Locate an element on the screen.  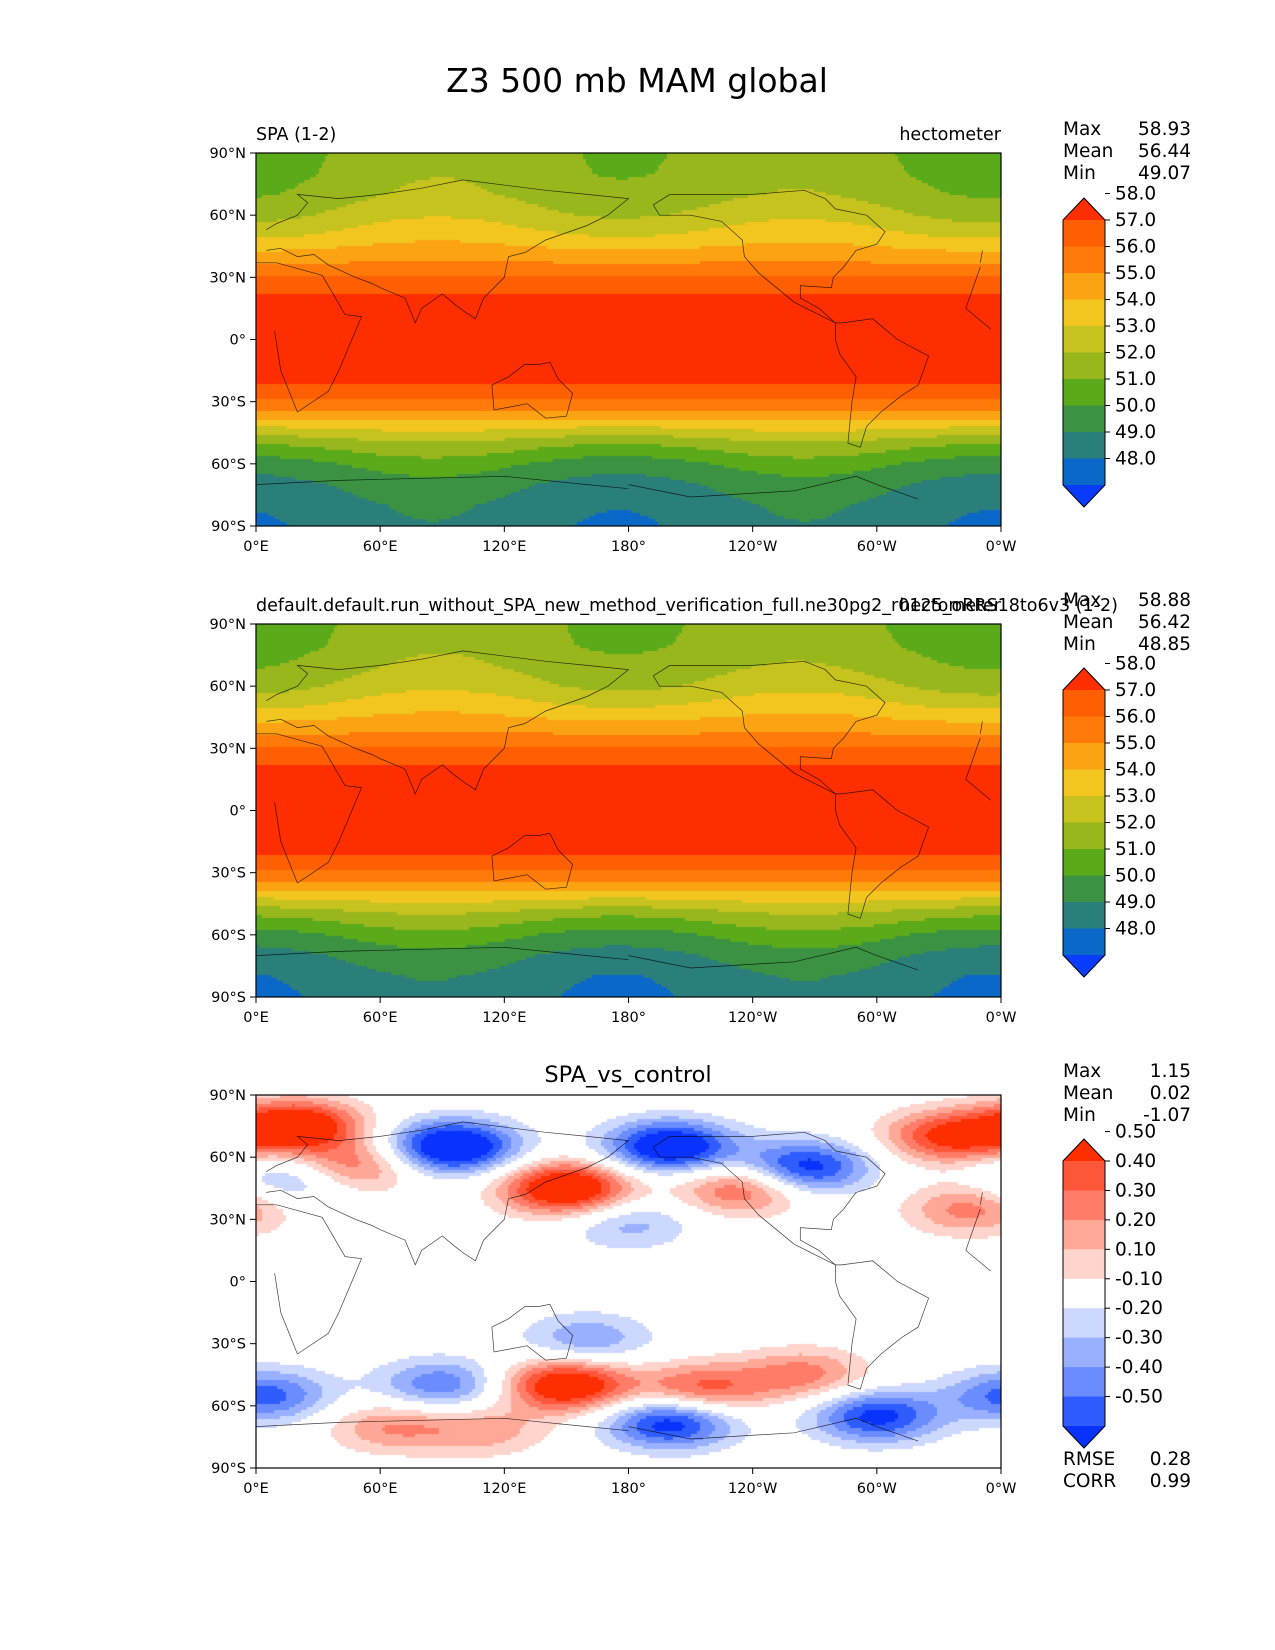
colorbar-level-label: 0.10 is located at coordinates (1135, 1249).